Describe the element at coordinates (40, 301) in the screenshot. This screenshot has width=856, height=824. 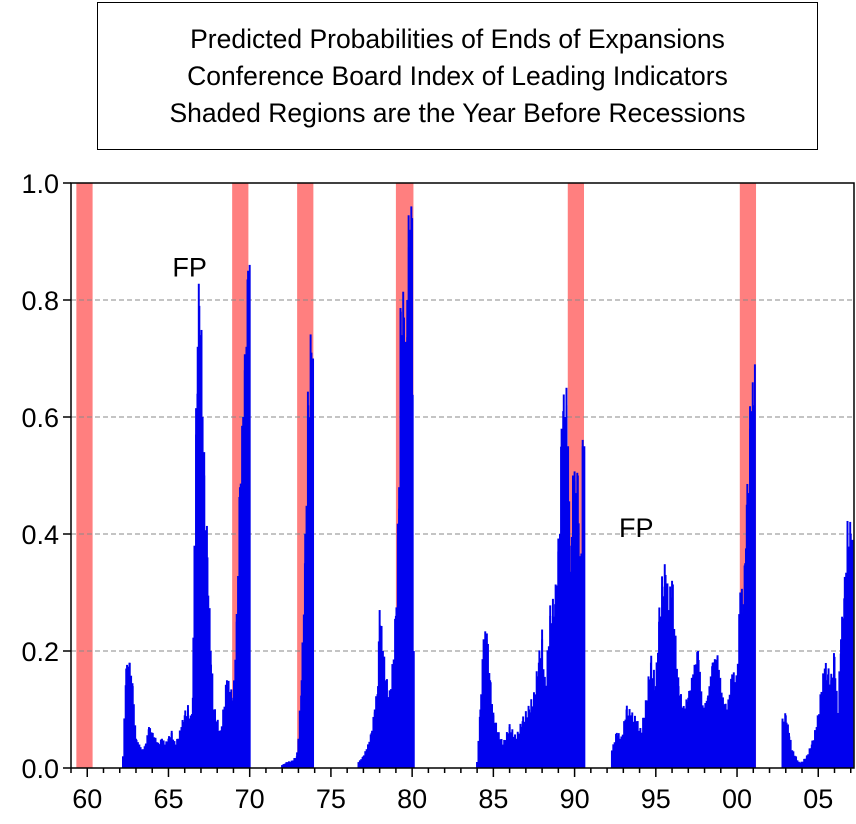
I see `y-tick-label-4: 0.8` at that location.